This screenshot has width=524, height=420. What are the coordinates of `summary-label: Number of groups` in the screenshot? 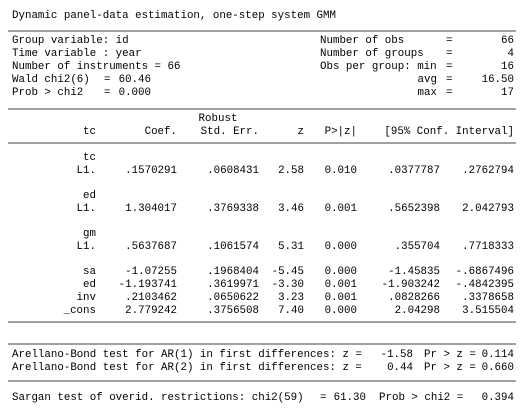 It's located at (372, 54).